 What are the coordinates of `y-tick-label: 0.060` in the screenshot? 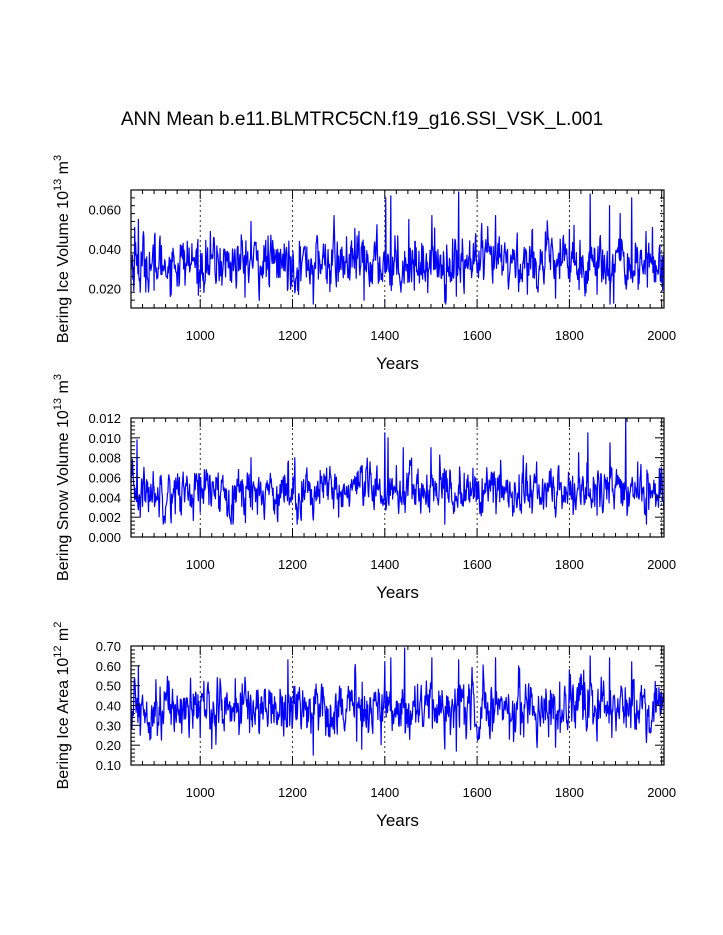 It's located at (104, 210).